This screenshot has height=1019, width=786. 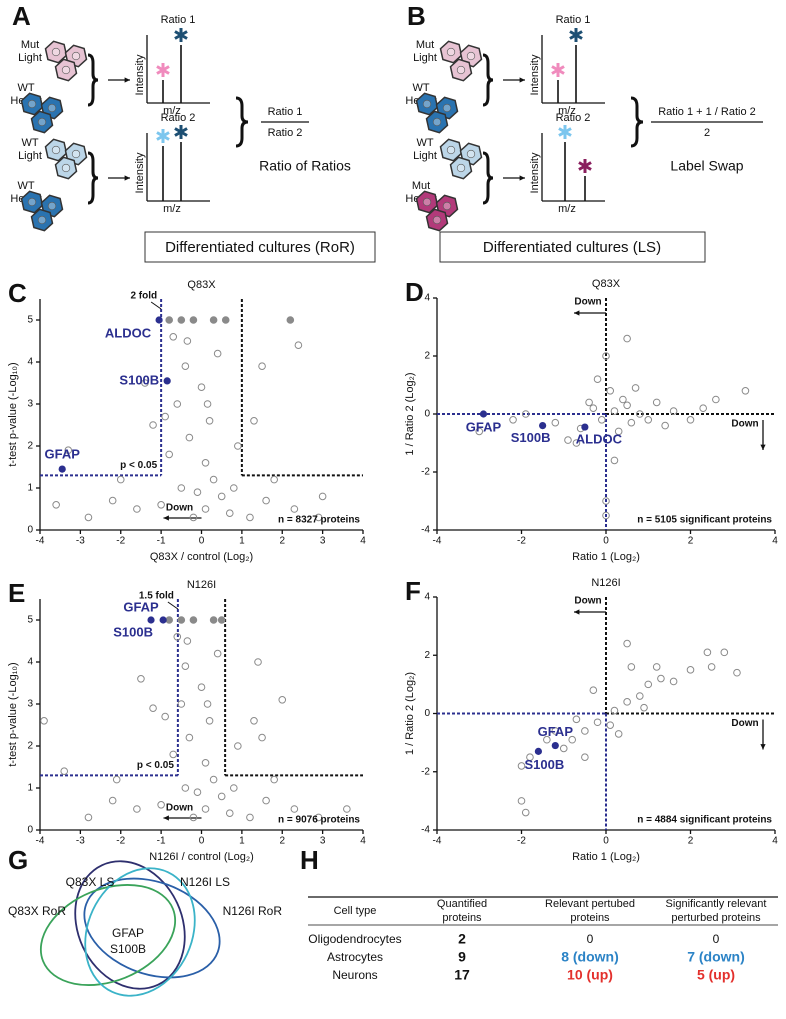 What do you see at coordinates (590, 957) in the screenshot?
I see `table-cell: 8 (down)` at bounding box center [590, 957].